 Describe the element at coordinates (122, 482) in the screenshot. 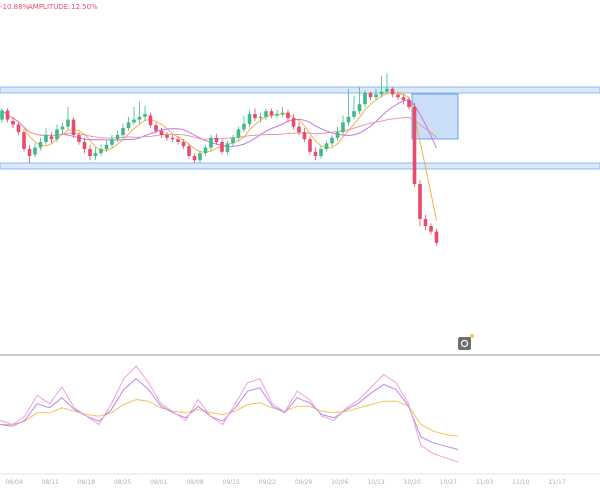

I see `x-tick-label: 08/25` at that location.